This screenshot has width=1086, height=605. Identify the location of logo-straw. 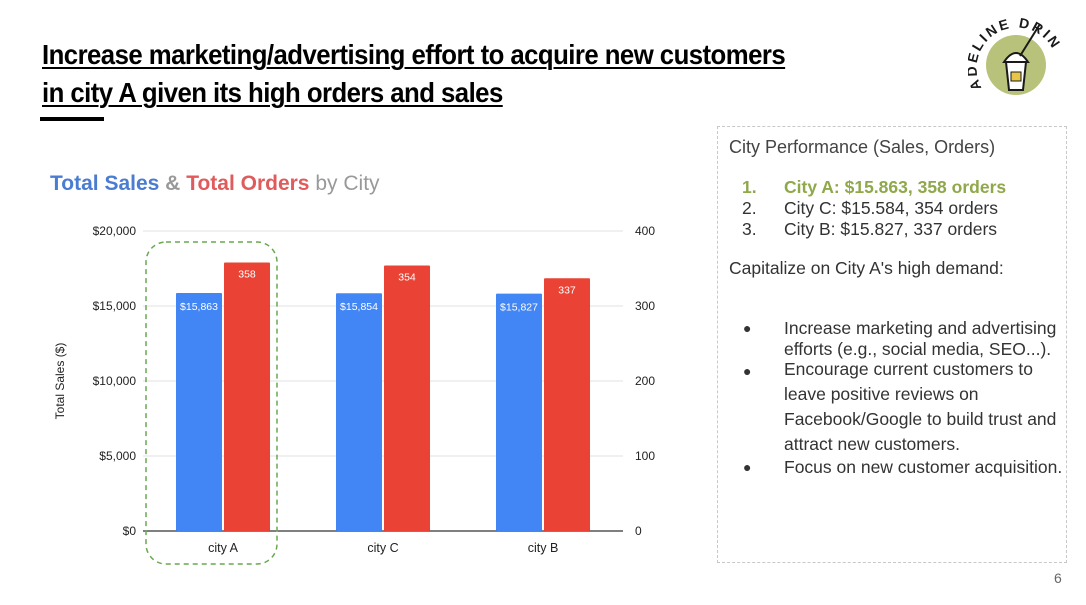
(1030, 40).